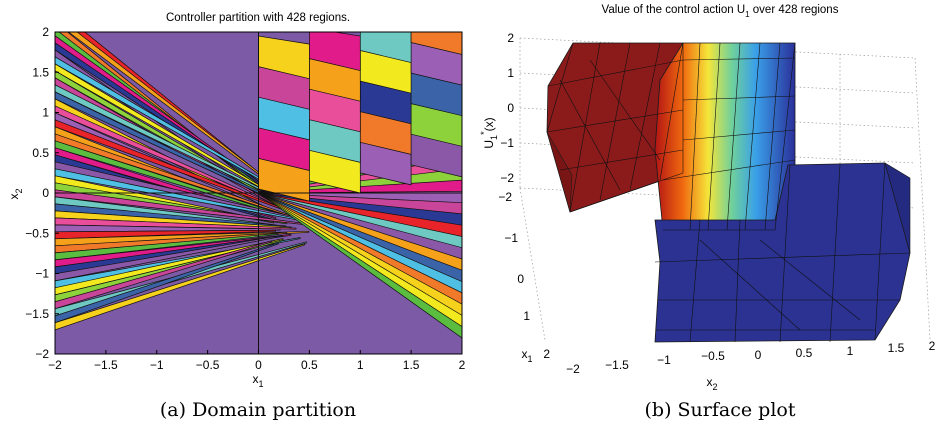  I want to click on x-tick-label: 1, so click(360, 365).